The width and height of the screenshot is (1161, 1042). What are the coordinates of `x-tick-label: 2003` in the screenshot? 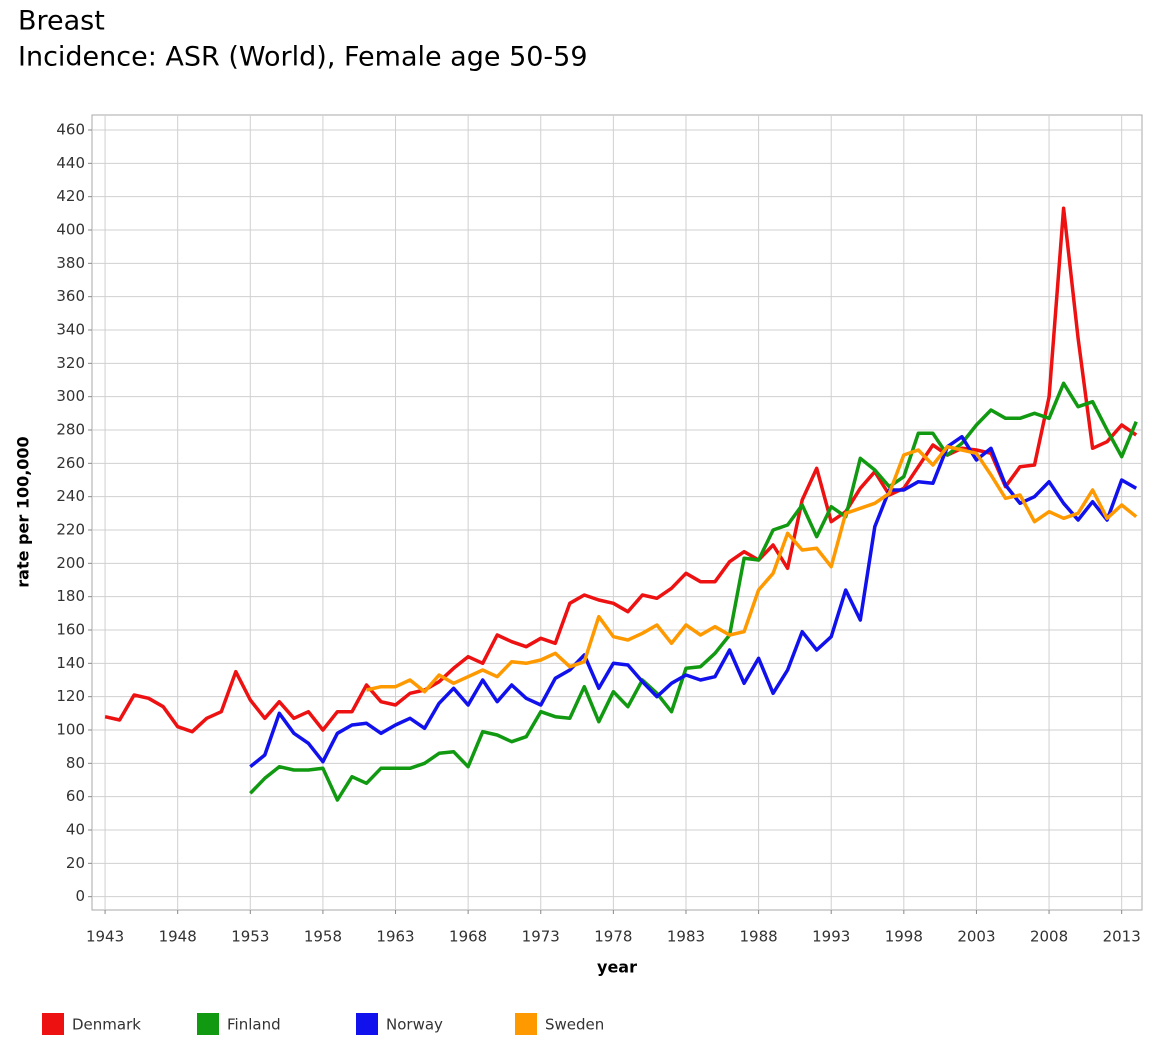 It's located at (976, 937).